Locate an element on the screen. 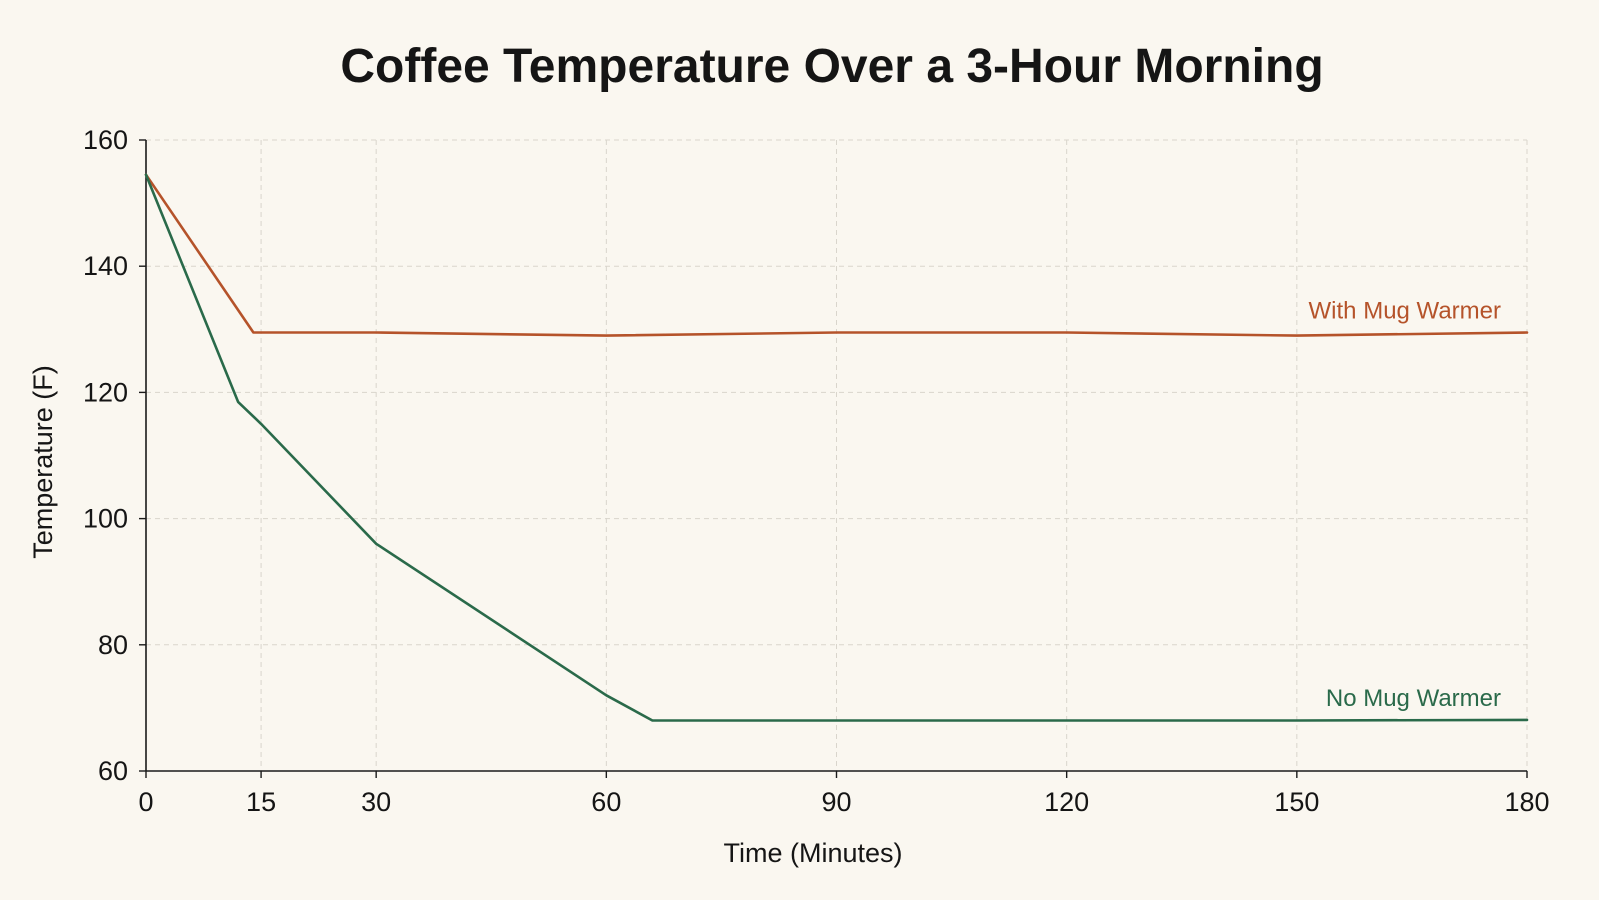 The image size is (1599, 900). x-tick-label-60: 60 is located at coordinates (606, 802).